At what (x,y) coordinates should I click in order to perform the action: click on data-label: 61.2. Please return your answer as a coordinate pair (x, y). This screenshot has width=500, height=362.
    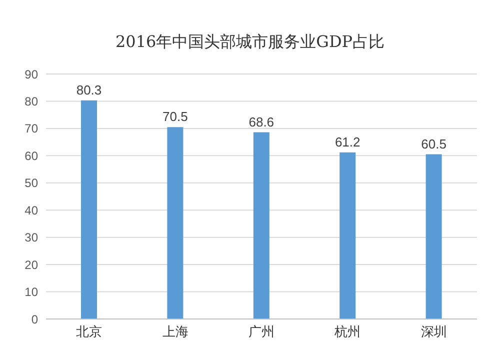
    Looking at the image, I should click on (347, 142).